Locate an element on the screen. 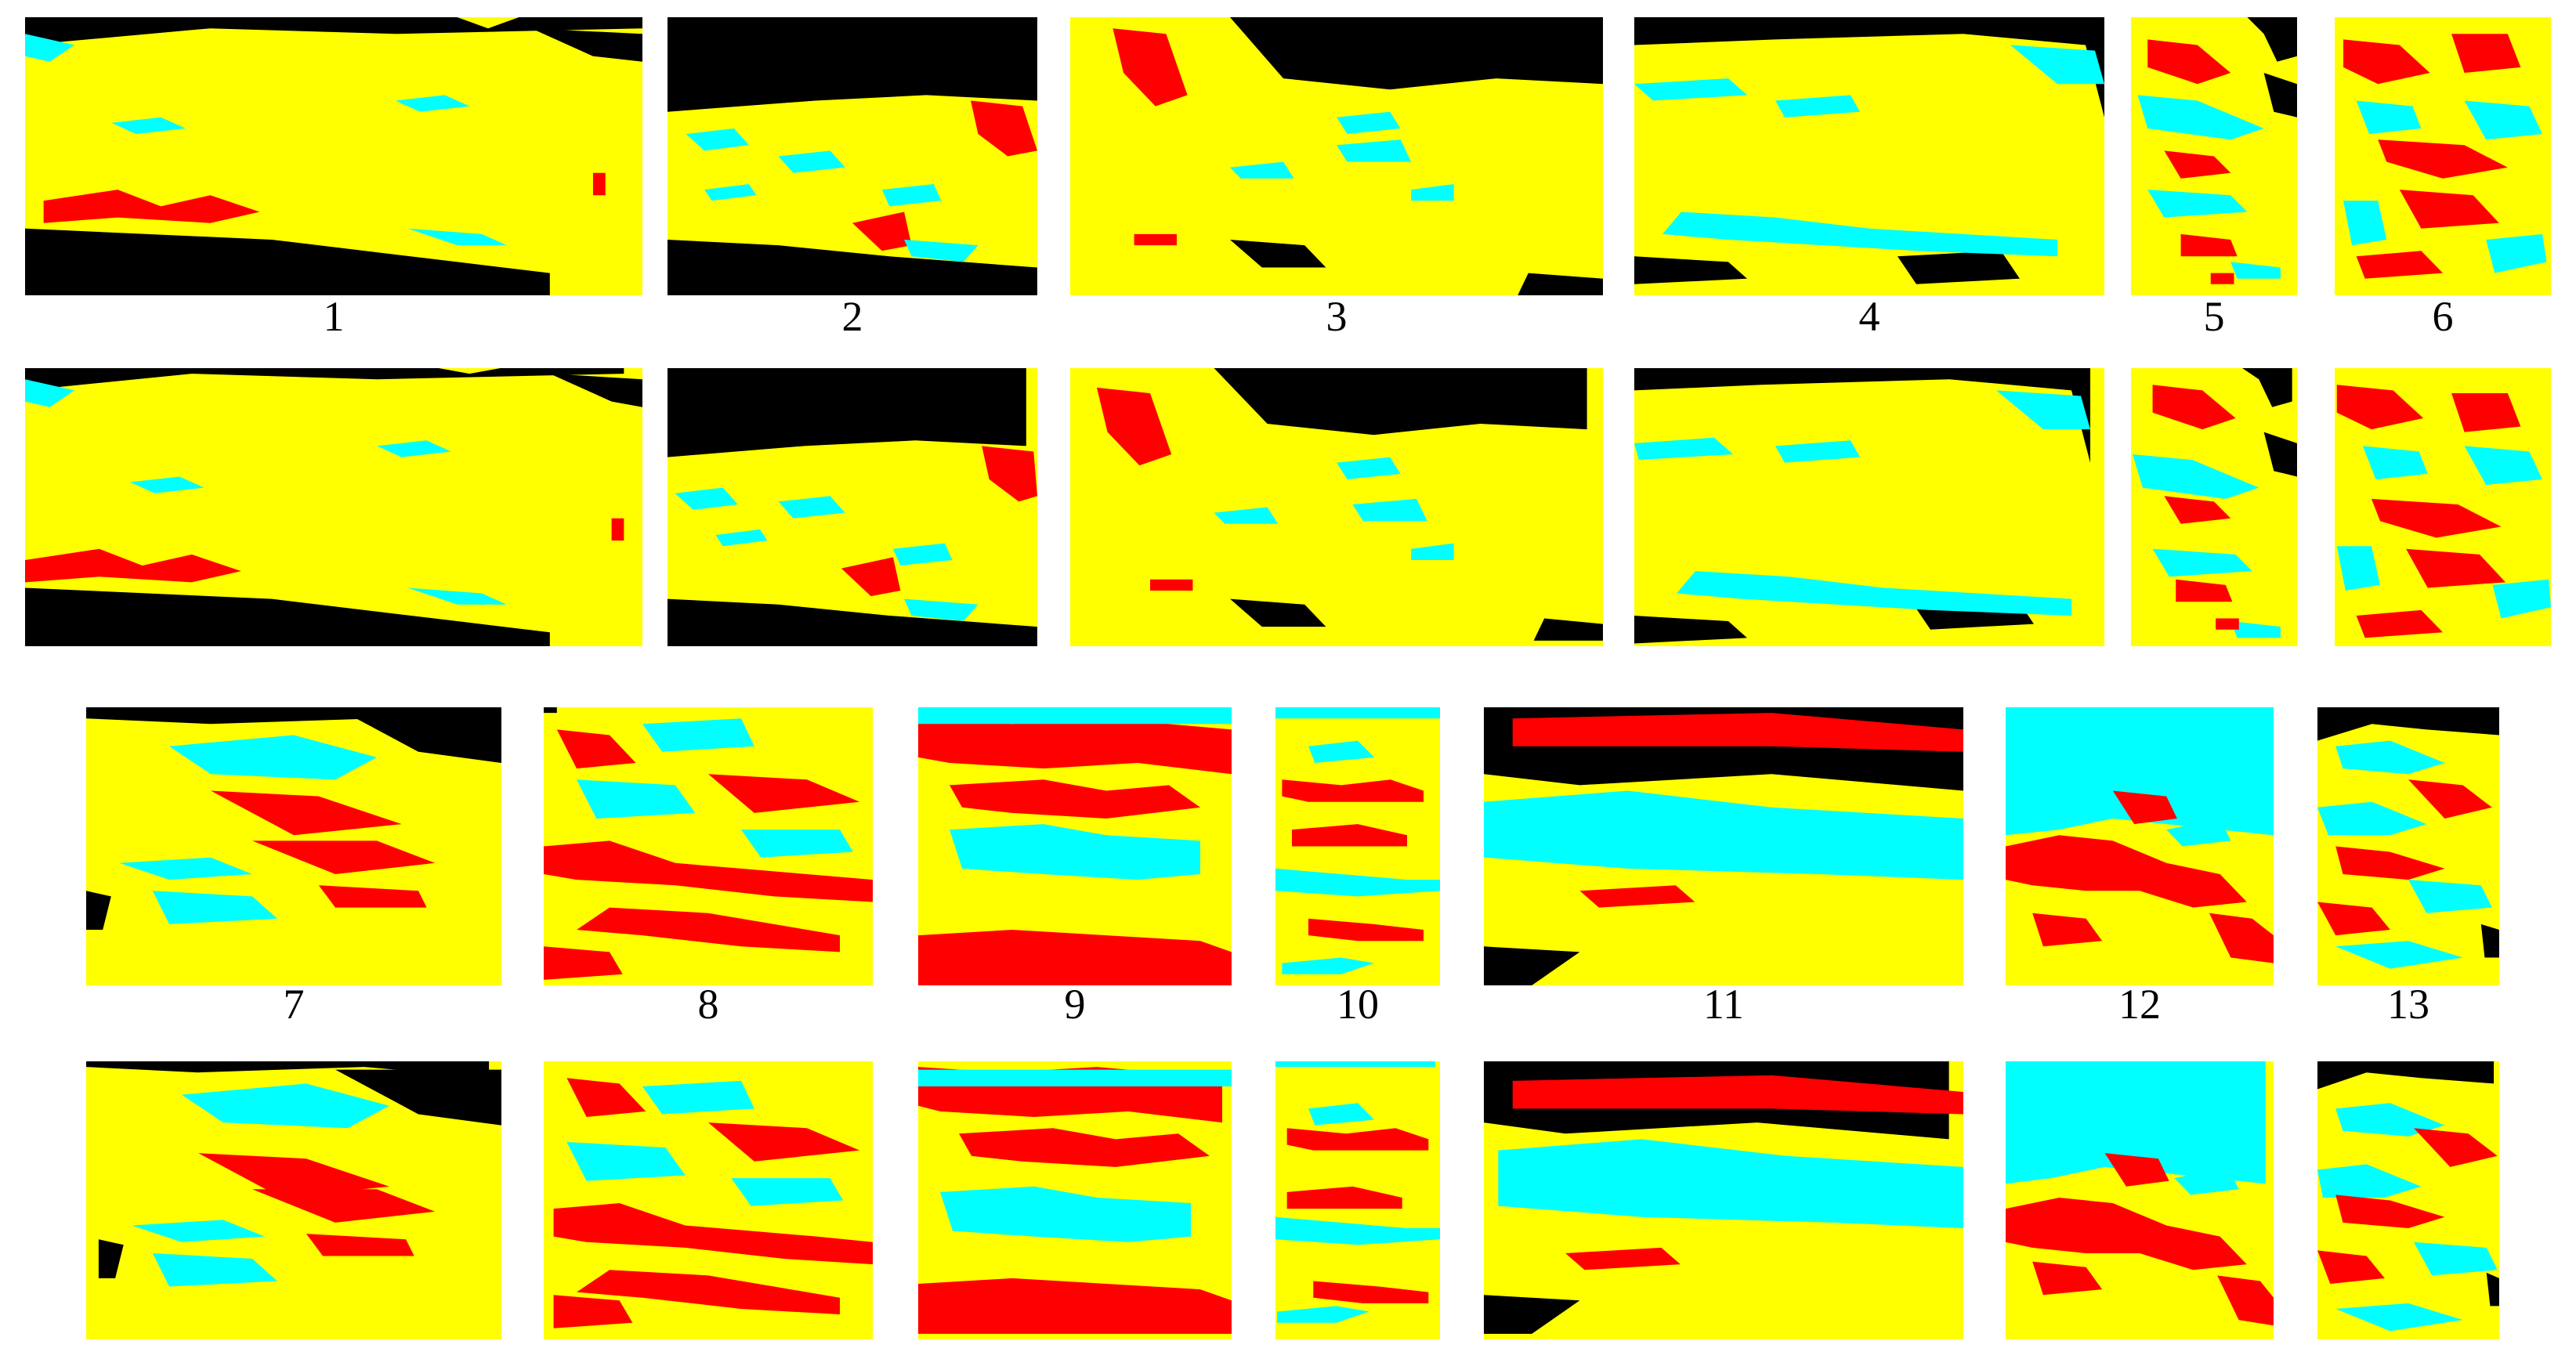  segmentation-panel-3-b is located at coordinates (1337, 507).